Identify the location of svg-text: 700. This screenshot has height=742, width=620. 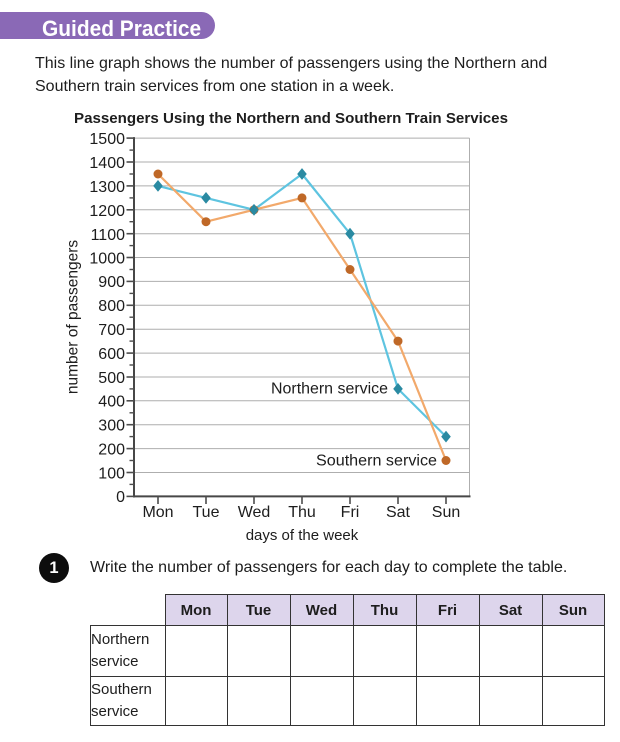
(111, 330).